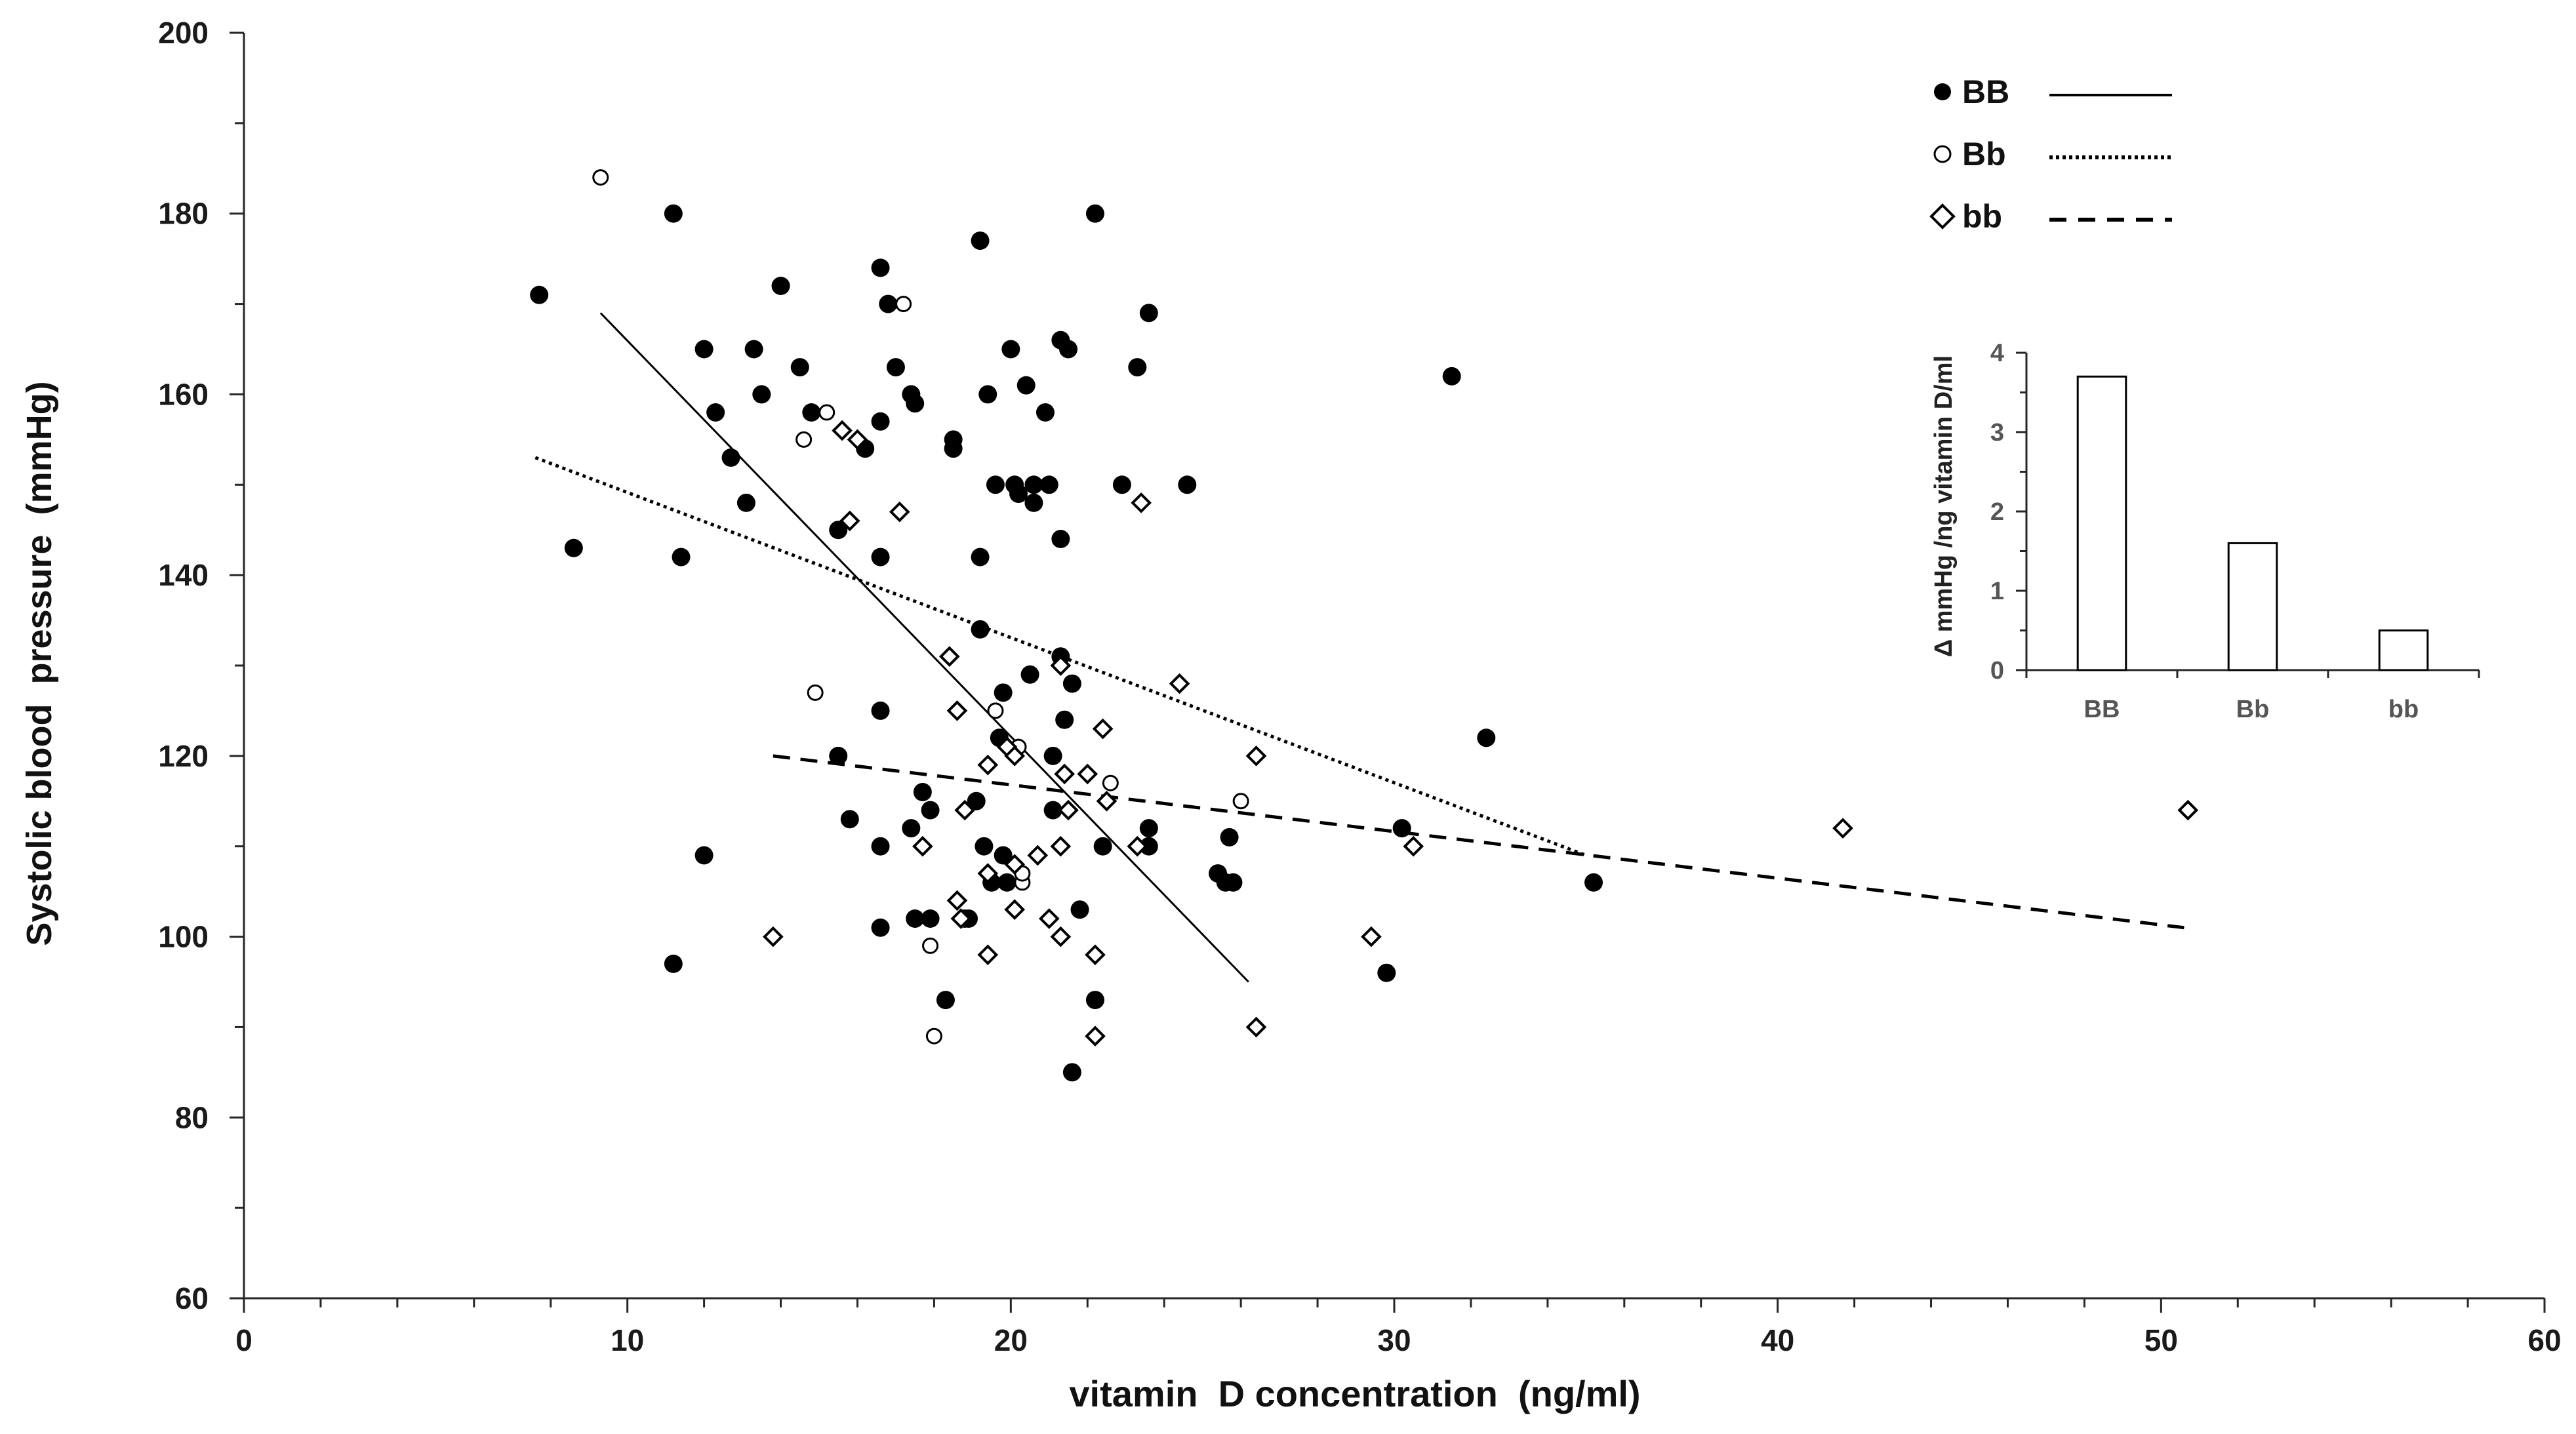 This screenshot has width=2576, height=1434. What do you see at coordinates (2403, 709) in the screenshot?
I see `inset-x-tick-label: bb` at bounding box center [2403, 709].